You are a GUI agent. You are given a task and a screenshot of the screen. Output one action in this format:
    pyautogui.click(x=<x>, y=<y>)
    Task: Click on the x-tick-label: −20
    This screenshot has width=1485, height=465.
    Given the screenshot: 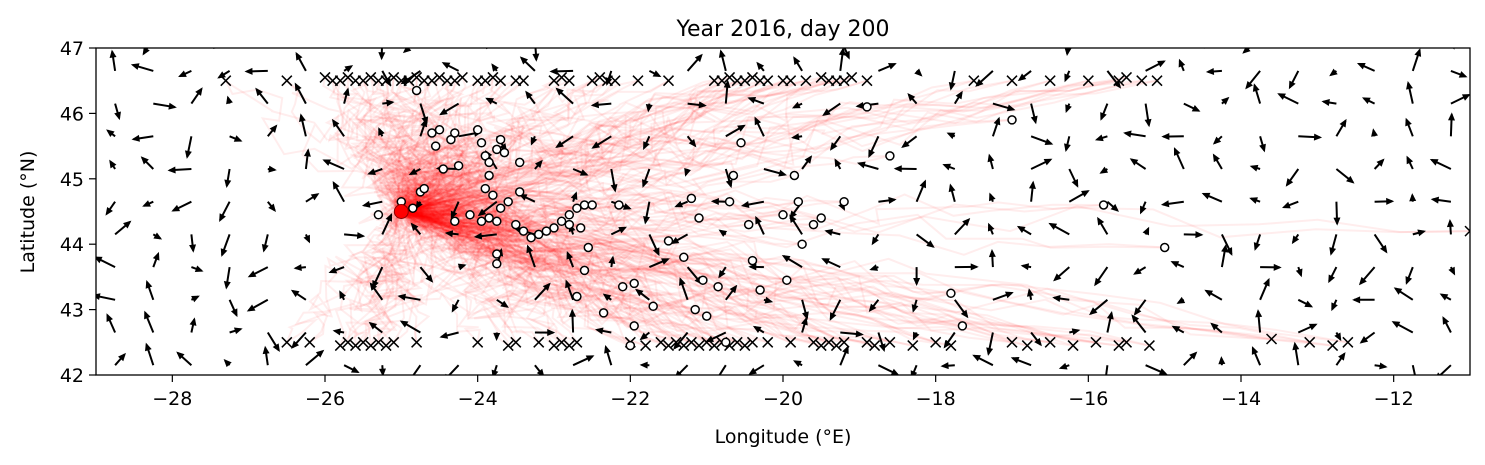 What is the action you would take?
    pyautogui.click(x=783, y=399)
    